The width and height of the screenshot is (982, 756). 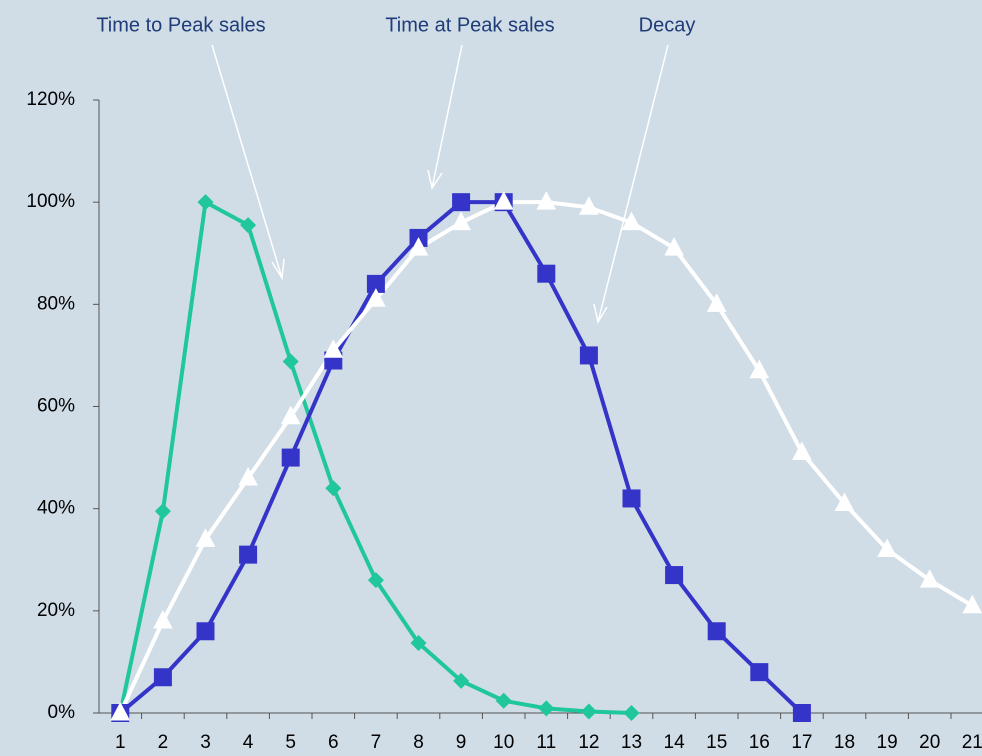 What do you see at coordinates (887, 742) in the screenshot?
I see `x-tick-label: 19` at bounding box center [887, 742].